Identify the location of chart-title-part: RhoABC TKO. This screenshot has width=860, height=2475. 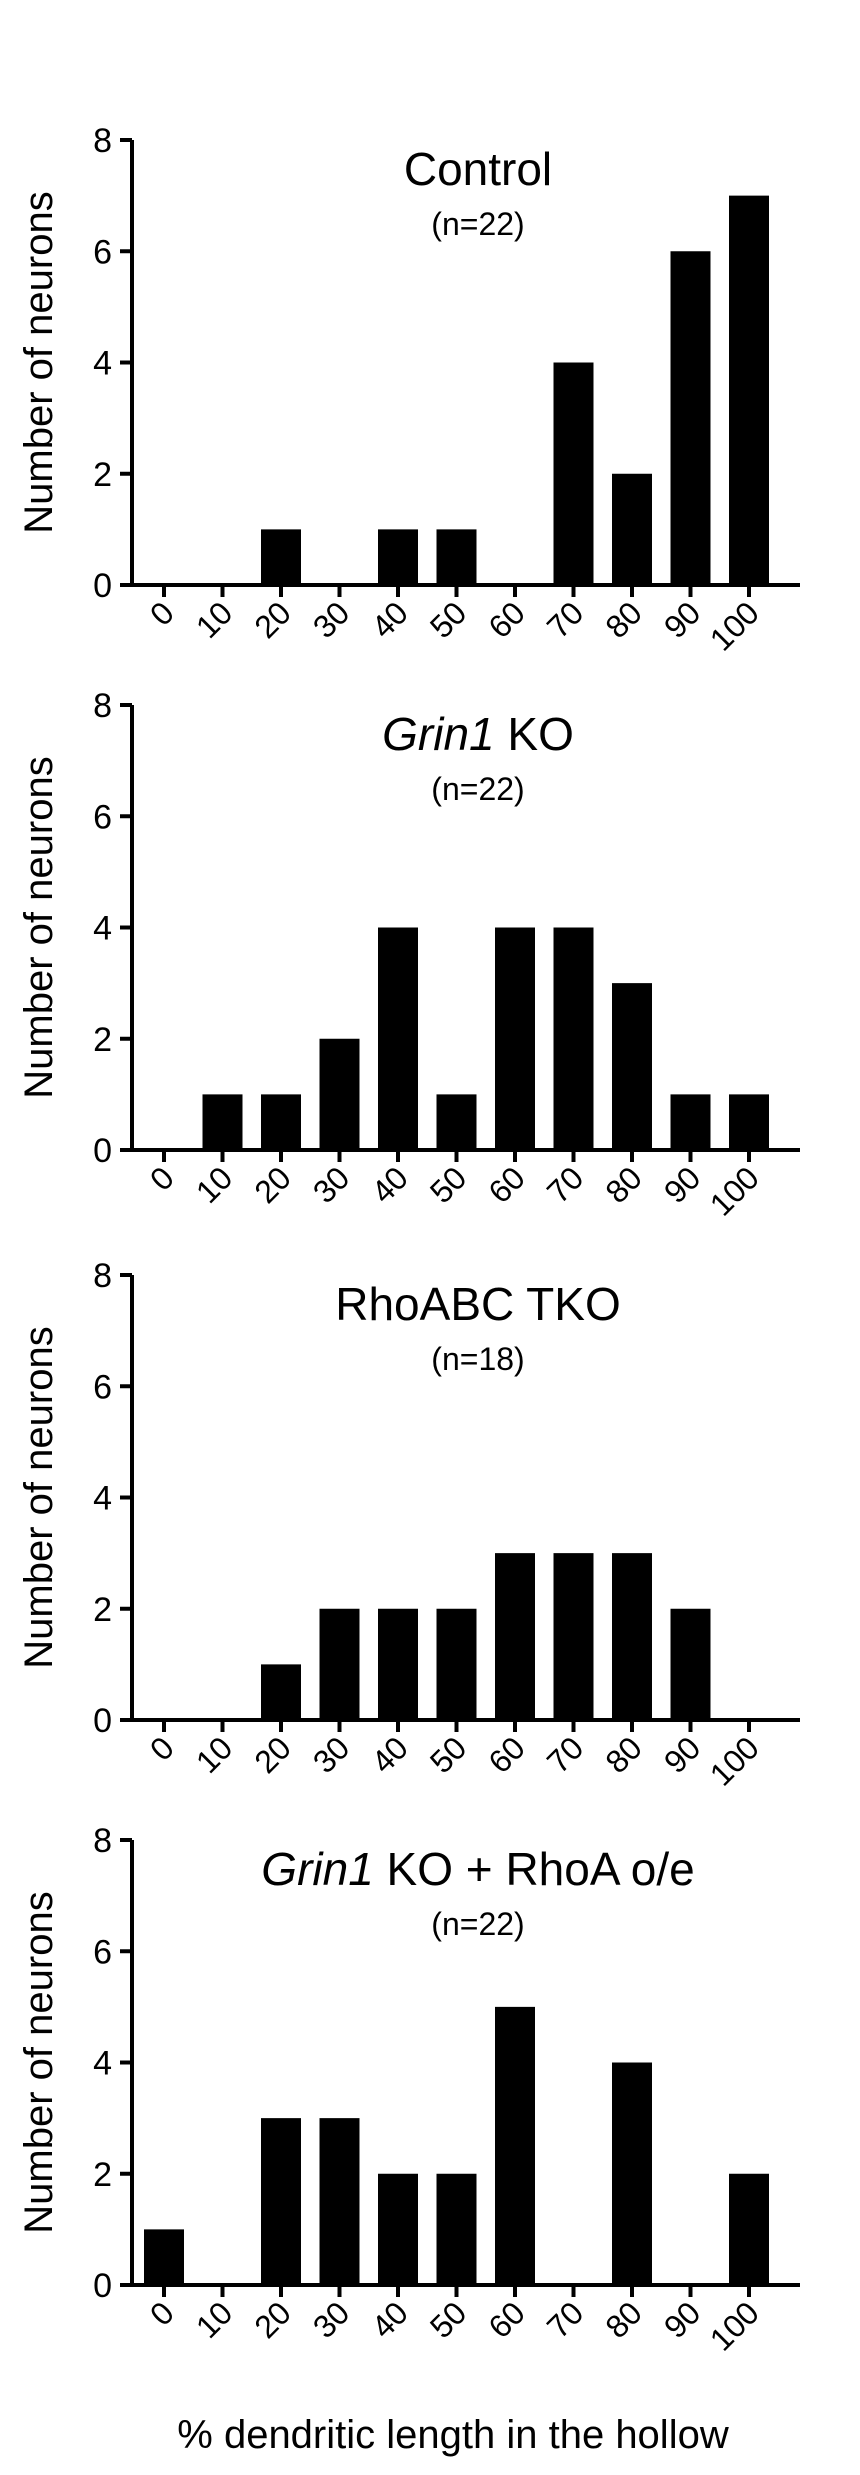
(477, 1304).